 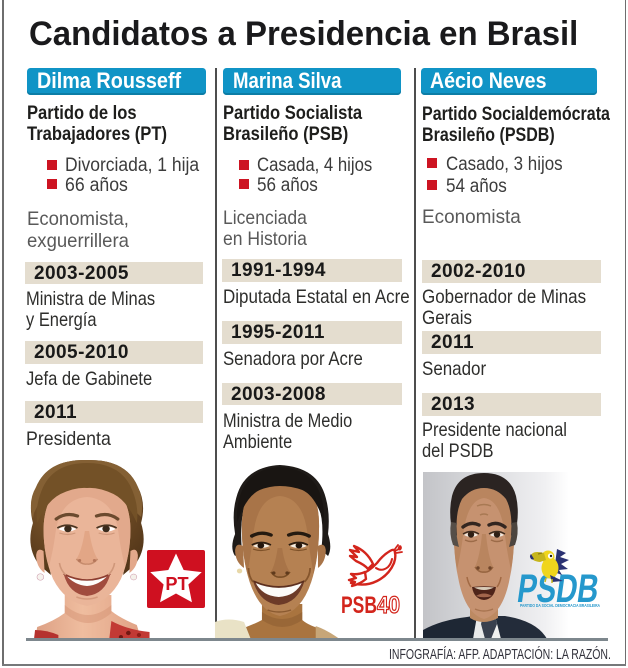 I want to click on svg-text: PT, so click(x=176, y=584).